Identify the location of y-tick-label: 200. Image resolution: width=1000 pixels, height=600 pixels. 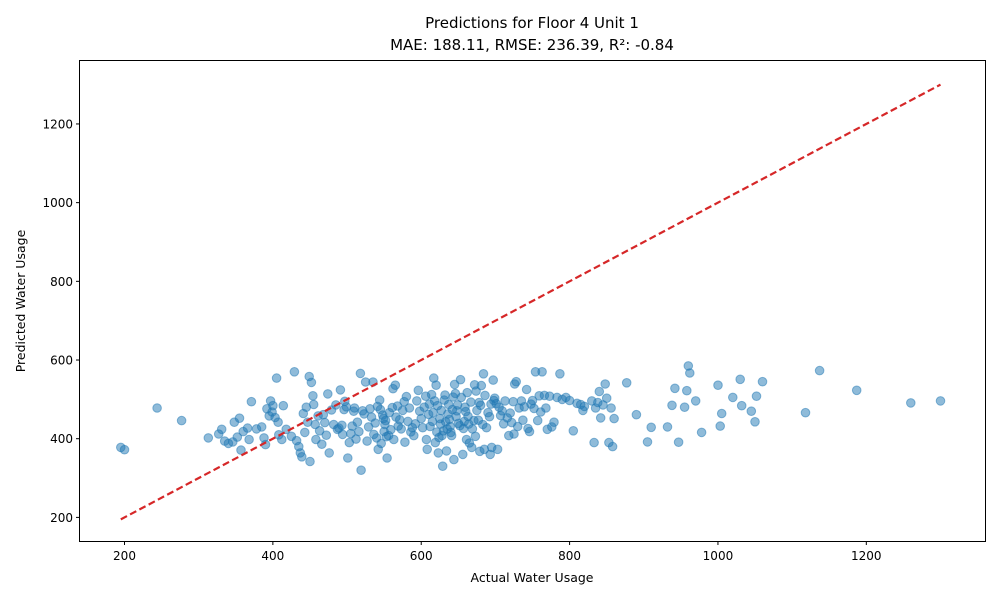
(61, 518).